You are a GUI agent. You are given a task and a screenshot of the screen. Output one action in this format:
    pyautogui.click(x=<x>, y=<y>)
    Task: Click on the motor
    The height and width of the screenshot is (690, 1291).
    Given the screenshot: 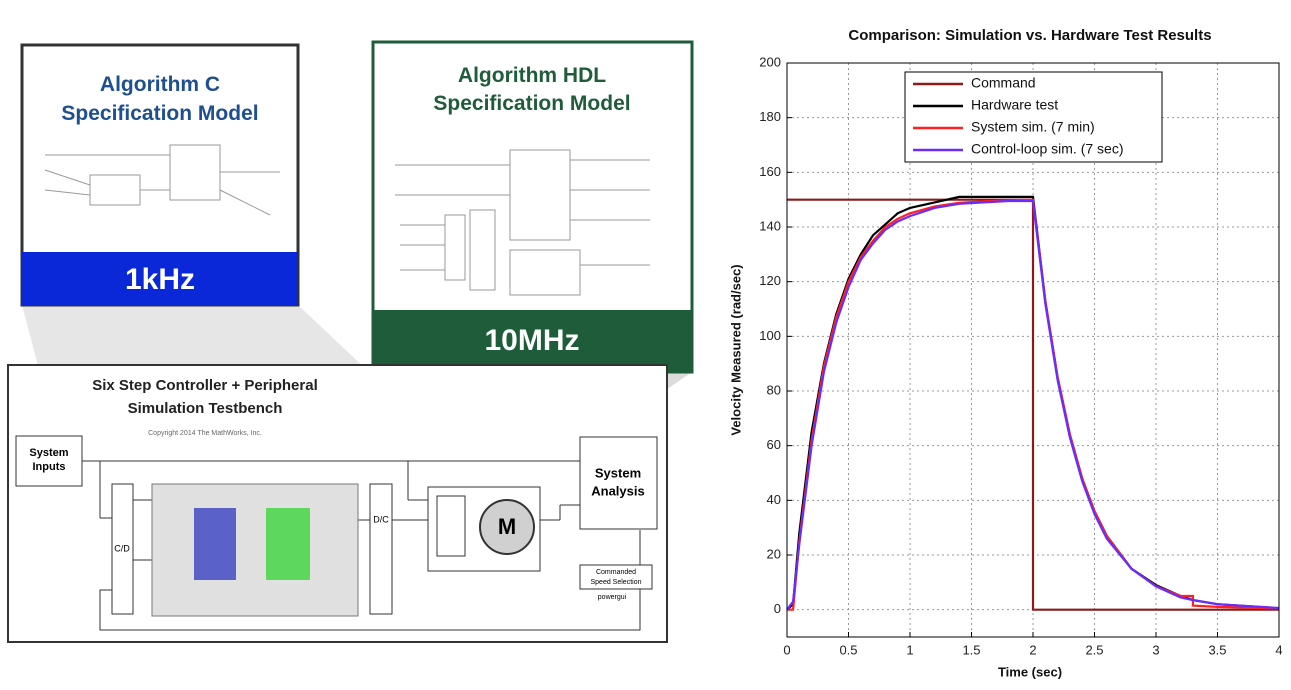 What is the action you would take?
    pyautogui.click(x=507, y=527)
    